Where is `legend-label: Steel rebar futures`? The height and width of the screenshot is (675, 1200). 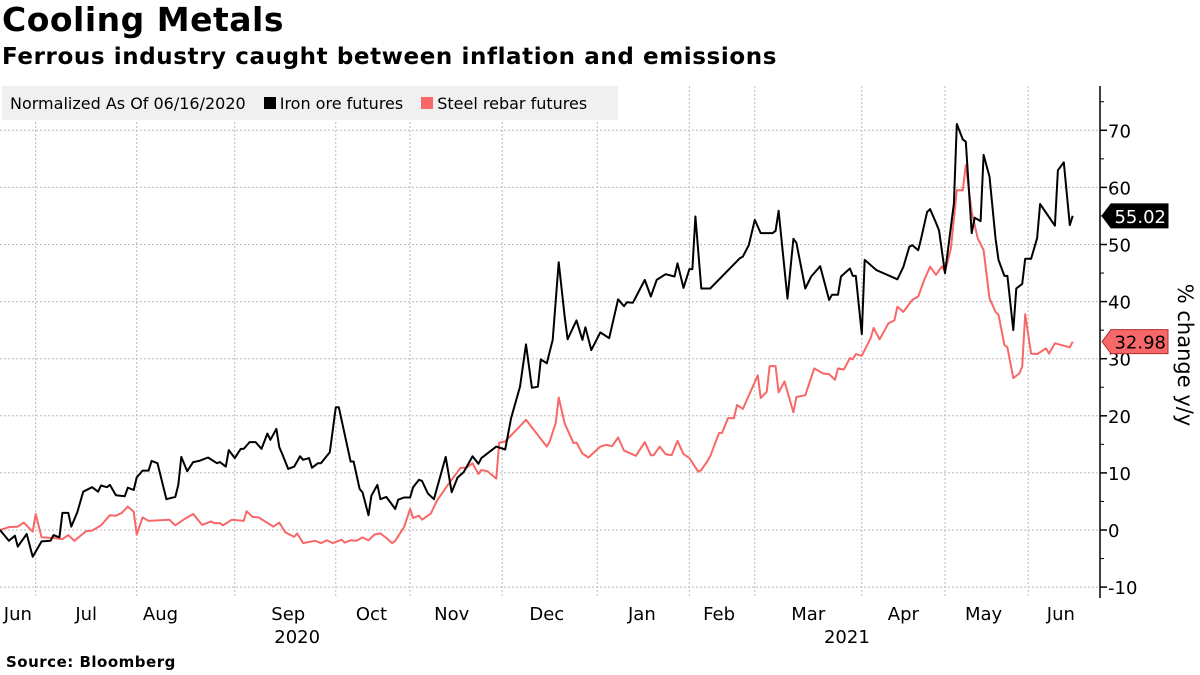 legend-label: Steel rebar futures is located at coordinates (512, 103).